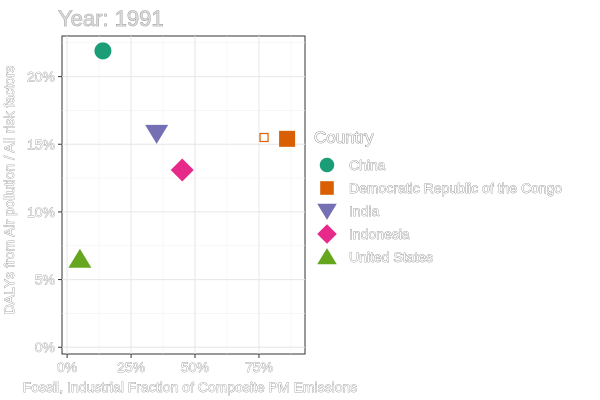 Image resolution: width=600 pixels, height=400 pixels. What do you see at coordinates (111, 18) in the screenshot?
I see `chart-title: Year: 1991` at bounding box center [111, 18].